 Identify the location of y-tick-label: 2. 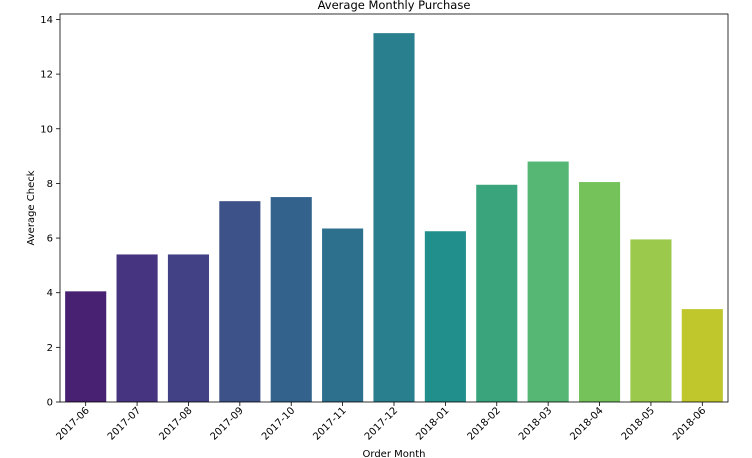
(50, 348).